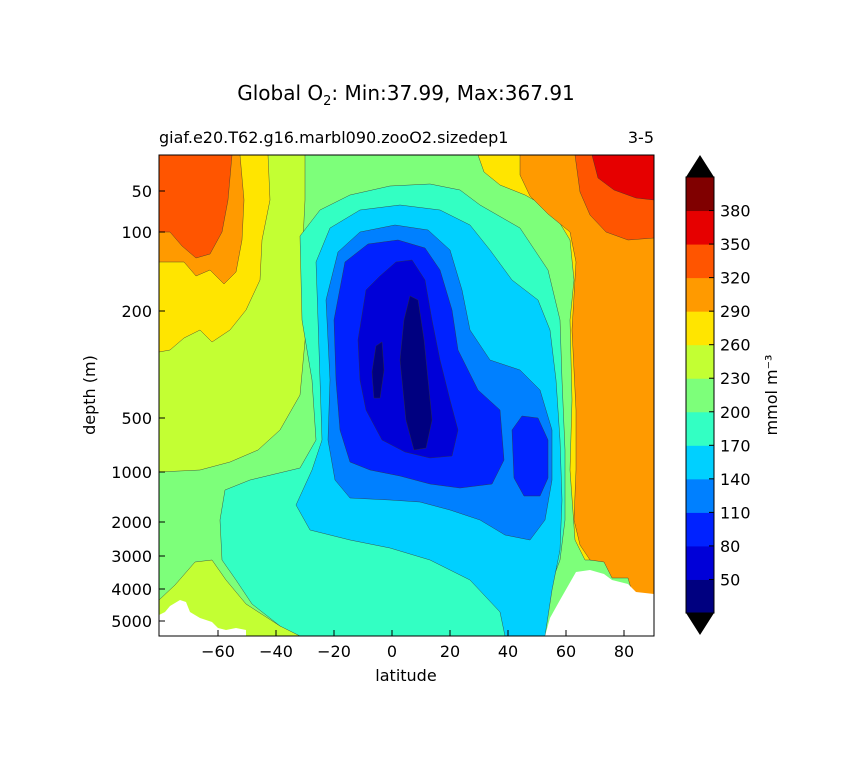 The height and width of the screenshot is (770, 863). I want to click on y-tick-label: 3000, so click(131, 556).